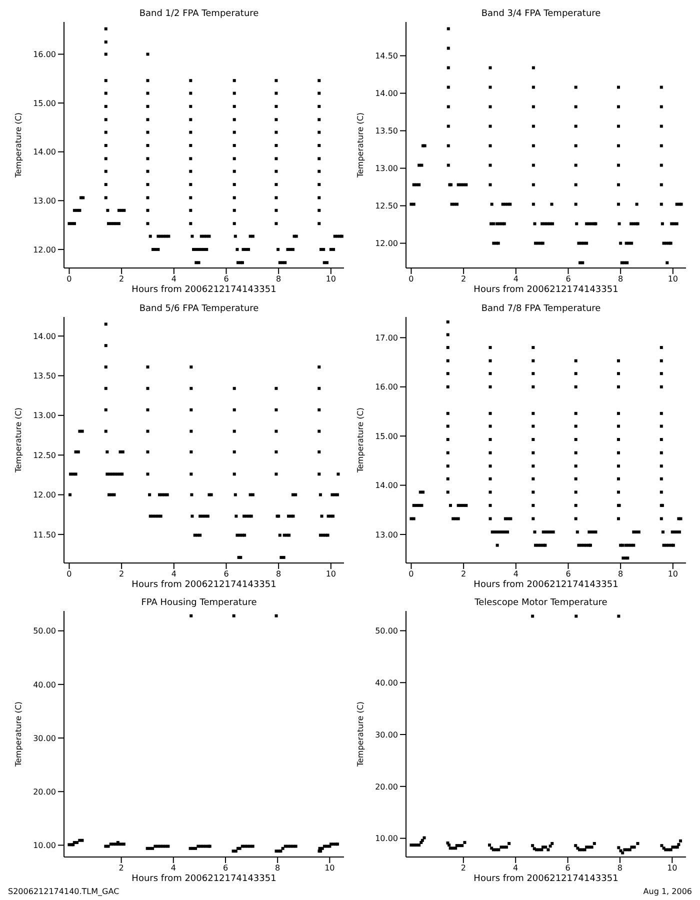  I want to click on chart-title: Band 5/6 FPA Temperature, so click(199, 308).